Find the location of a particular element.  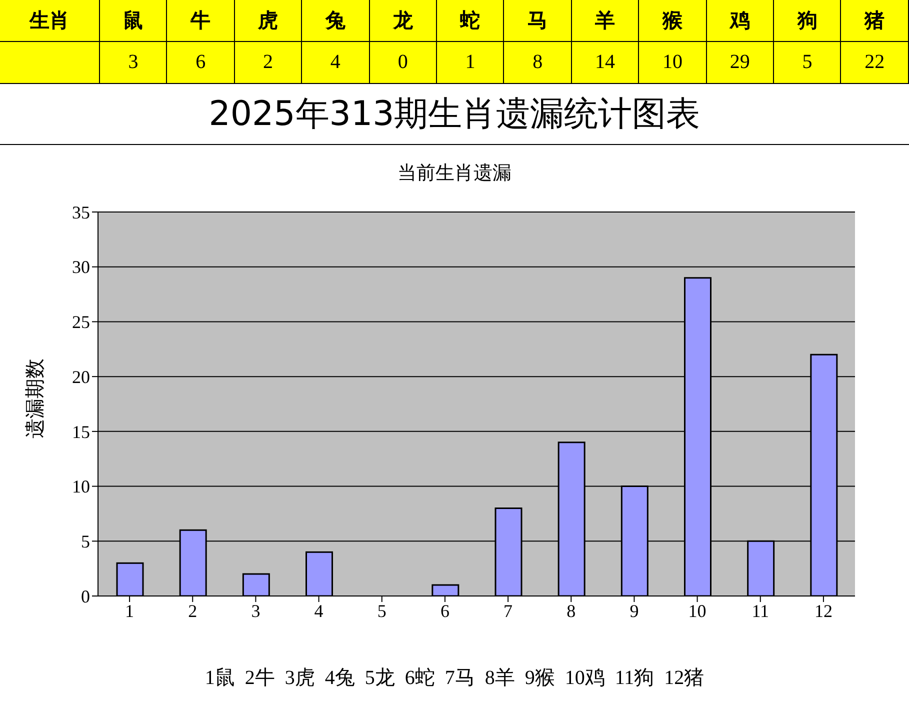

text: 羊 is located at coordinates (606, 20).